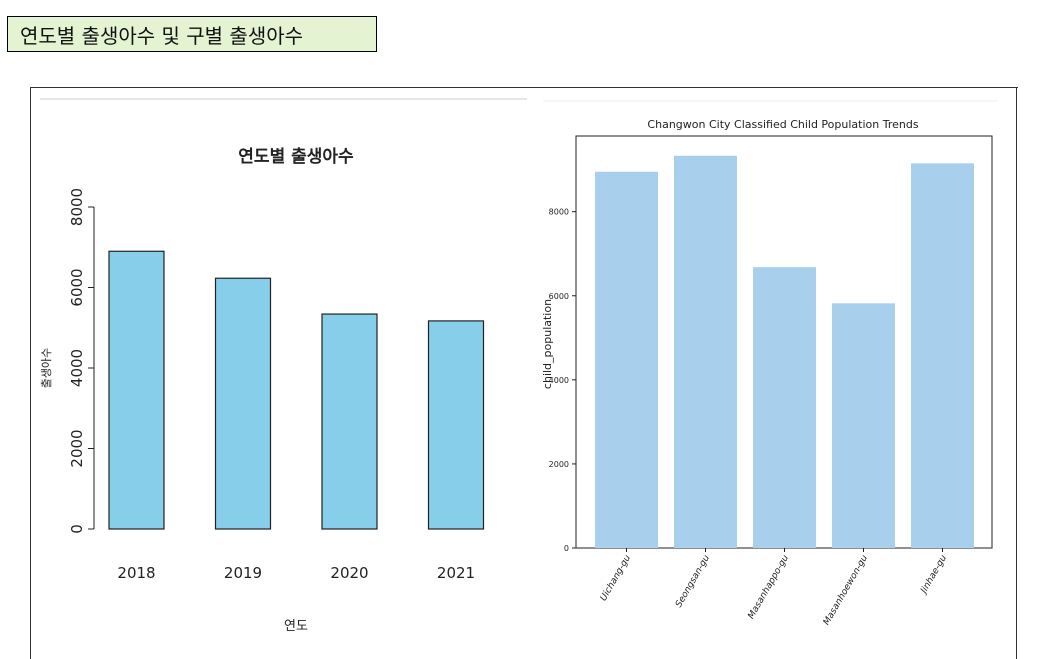 The height and width of the screenshot is (659, 1051). What do you see at coordinates (162, 35) in the screenshot?
I see `section-heading-text: 연도별 출생아수 및 구별 출생아수` at bounding box center [162, 35].